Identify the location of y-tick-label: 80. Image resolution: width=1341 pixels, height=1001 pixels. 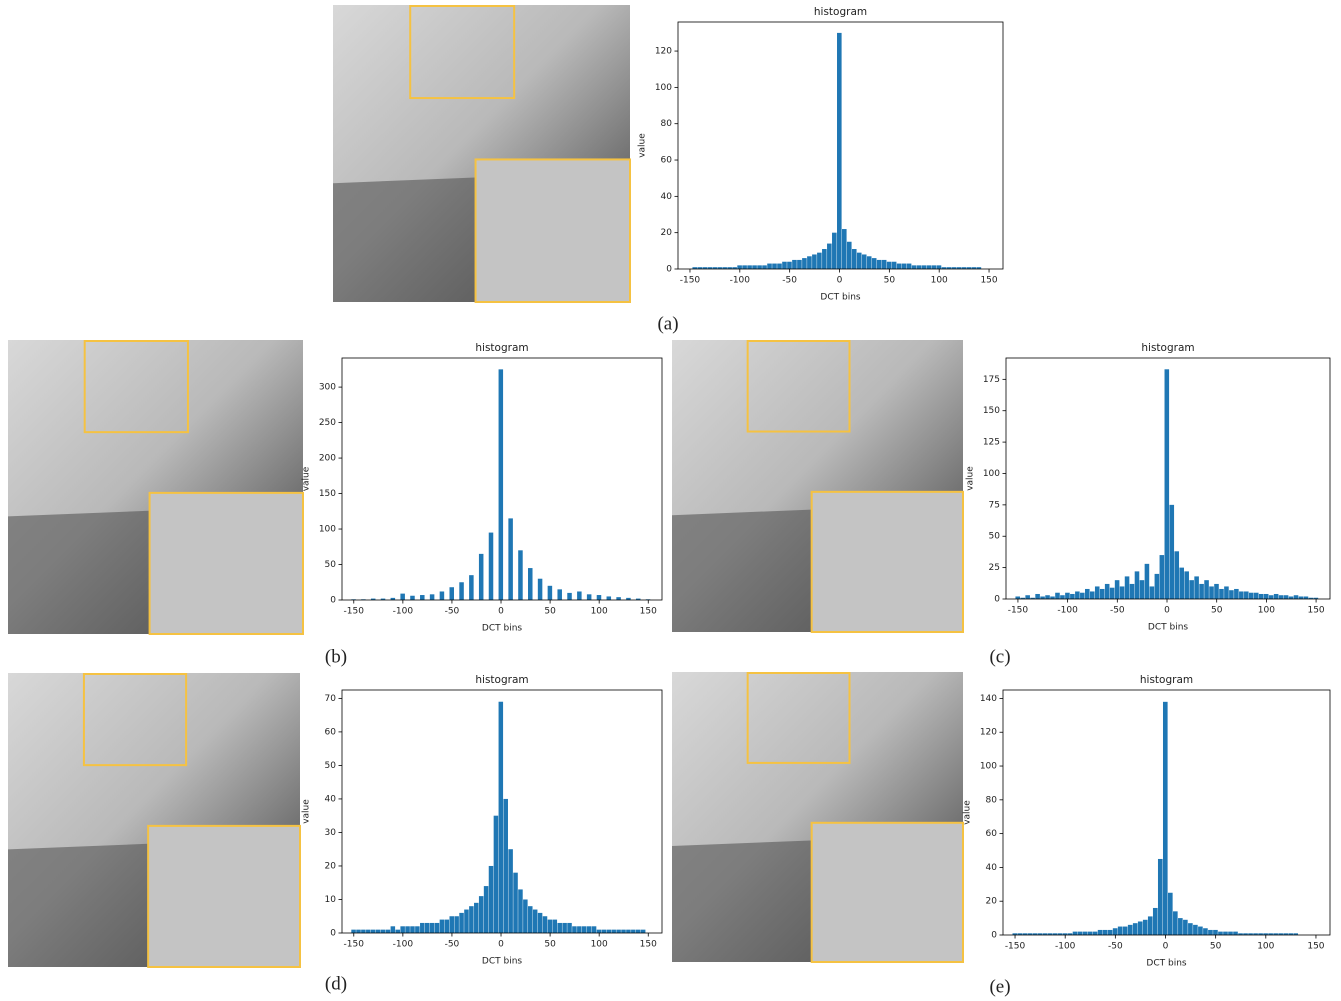
(992, 800).